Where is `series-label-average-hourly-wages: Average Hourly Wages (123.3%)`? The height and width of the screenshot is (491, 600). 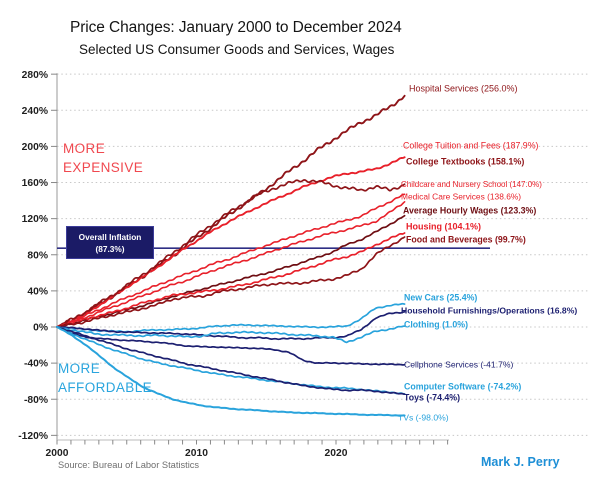 series-label-average-hourly-wages: Average Hourly Wages (123.3%) is located at coordinates (470, 210).